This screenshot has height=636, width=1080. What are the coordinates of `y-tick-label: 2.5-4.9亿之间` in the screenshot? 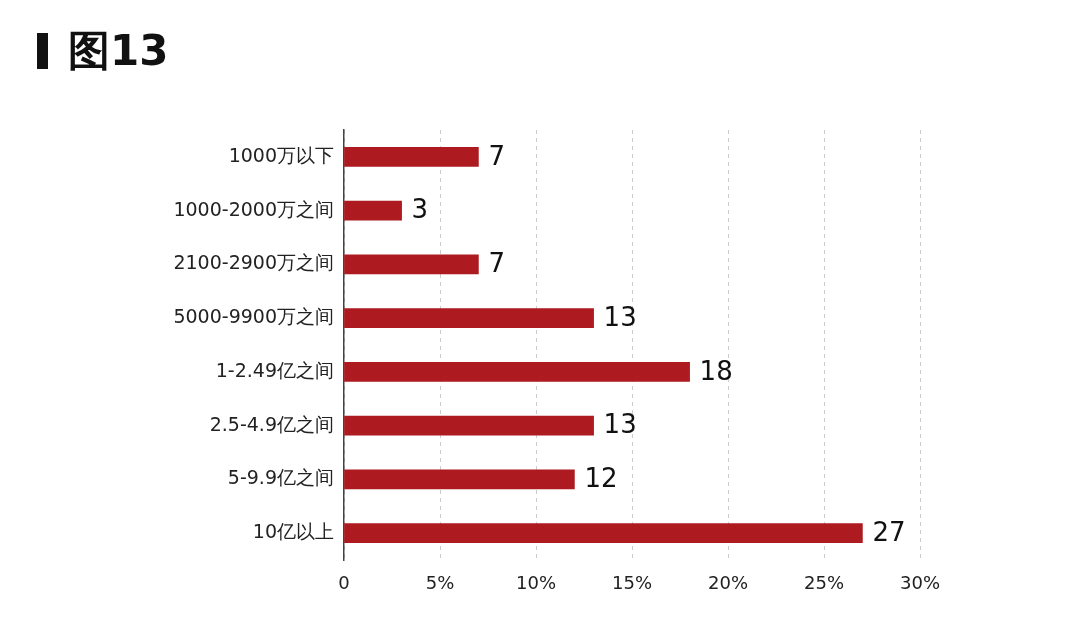 It's located at (271, 423).